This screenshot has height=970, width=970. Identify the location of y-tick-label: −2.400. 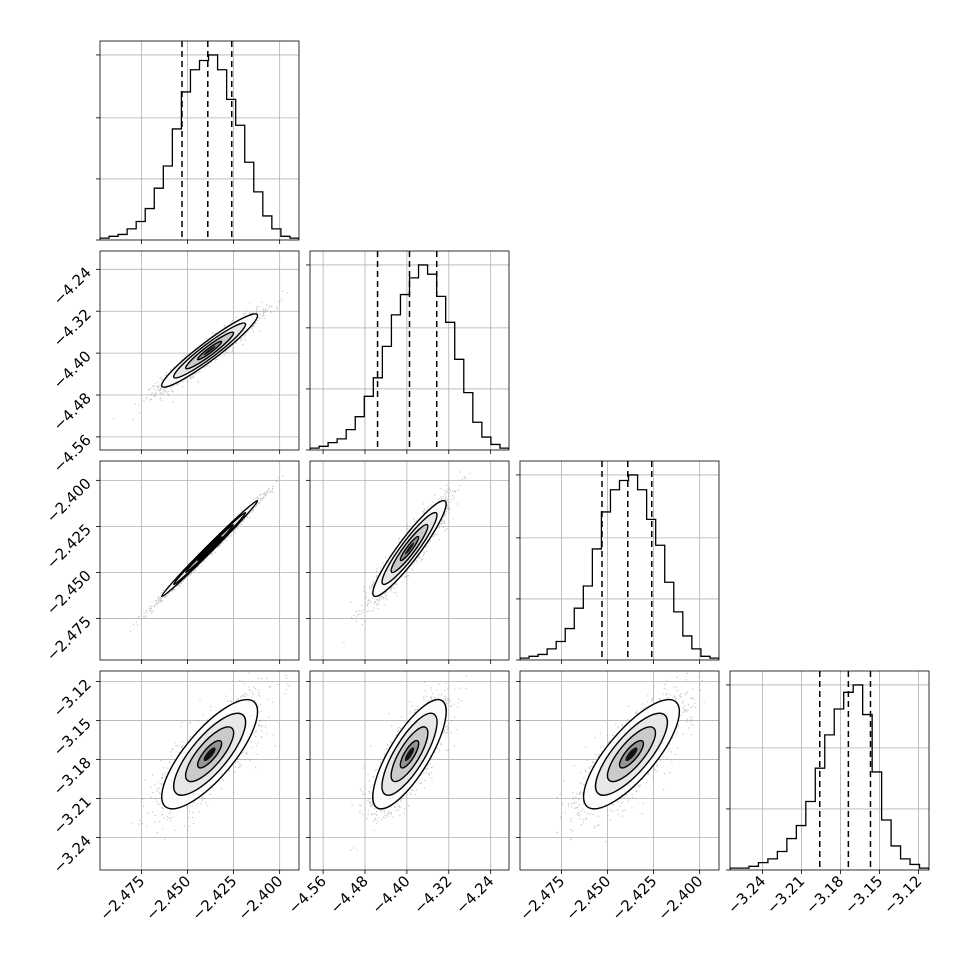
(69, 500).